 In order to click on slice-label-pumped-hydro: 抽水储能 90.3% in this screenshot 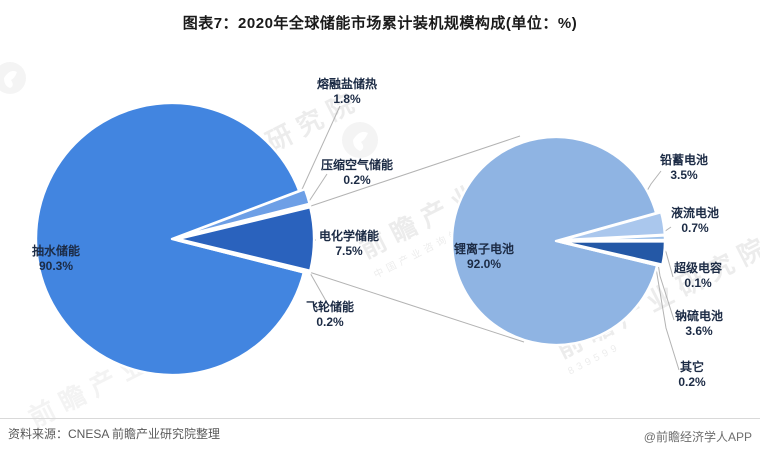, I will do `click(56, 259)`.